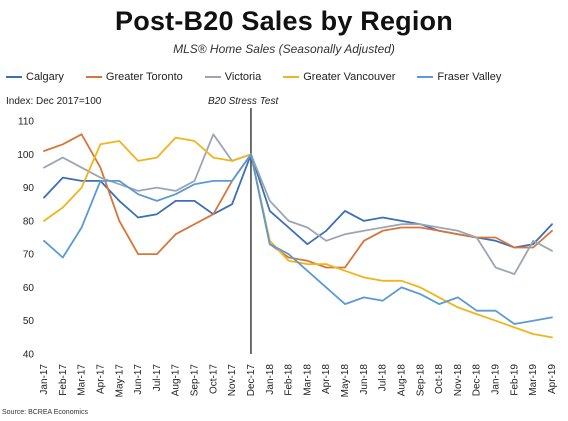 The height and width of the screenshot is (421, 568). I want to click on x-tick-label: Mar-17, so click(82, 380).